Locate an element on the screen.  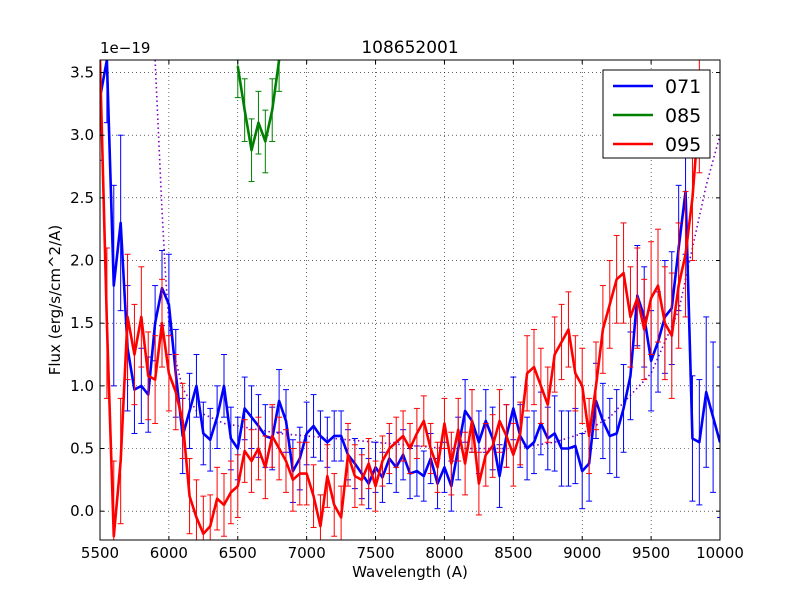
x-tick-label: 6000 is located at coordinates (169, 553).